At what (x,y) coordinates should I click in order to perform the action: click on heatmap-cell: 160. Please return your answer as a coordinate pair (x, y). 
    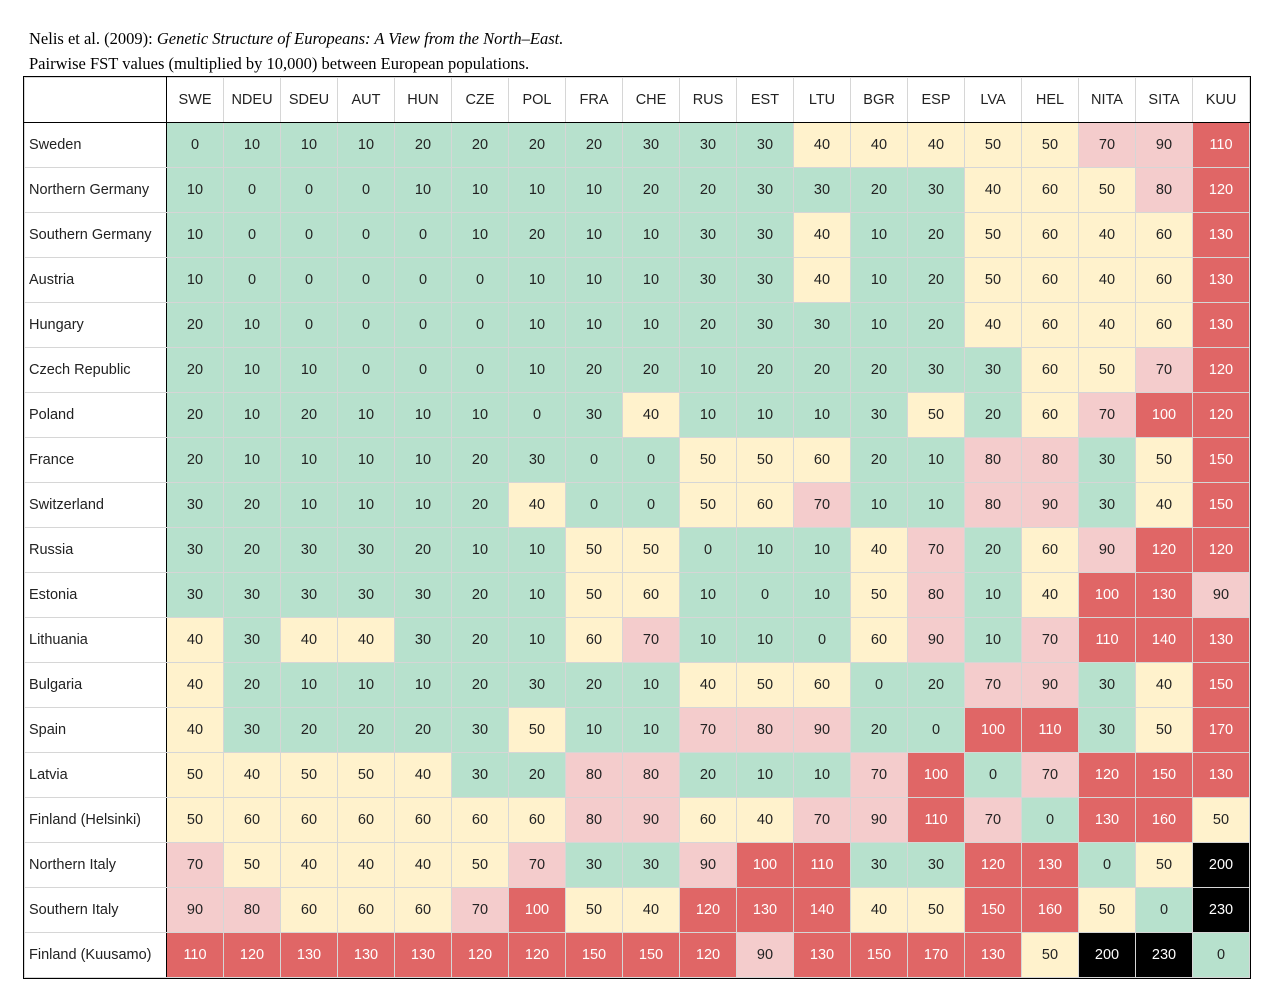
    Looking at the image, I should click on (1050, 910).